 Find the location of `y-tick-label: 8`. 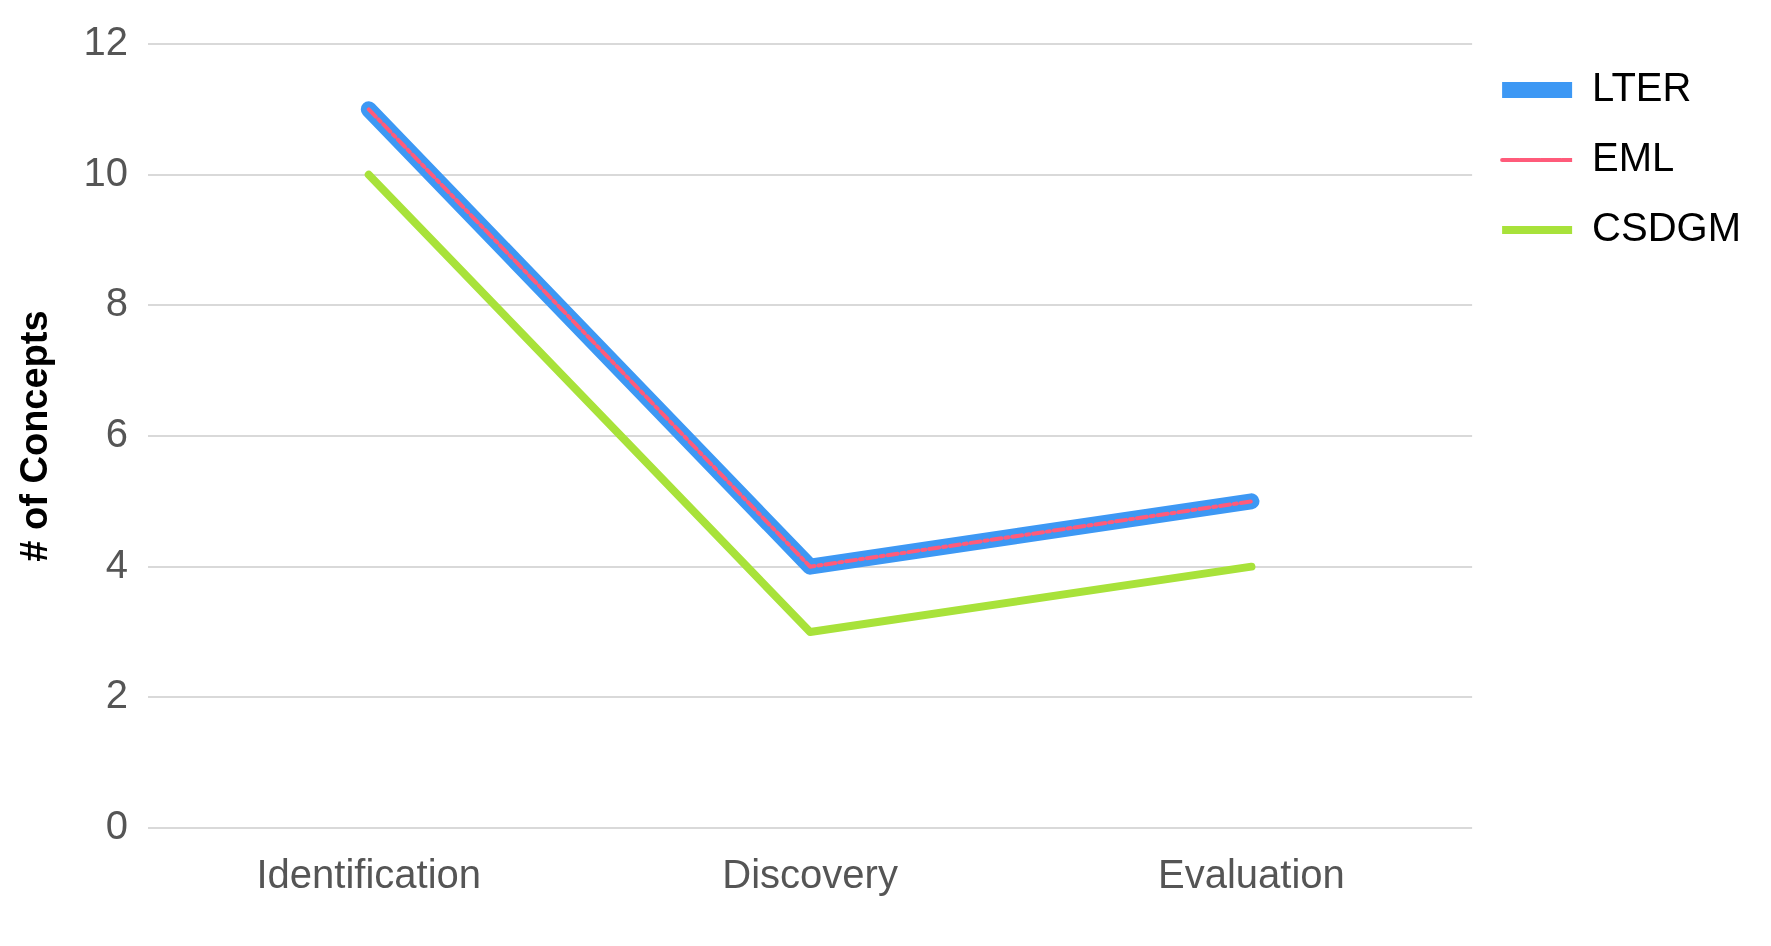

y-tick-label: 8 is located at coordinates (117, 302).